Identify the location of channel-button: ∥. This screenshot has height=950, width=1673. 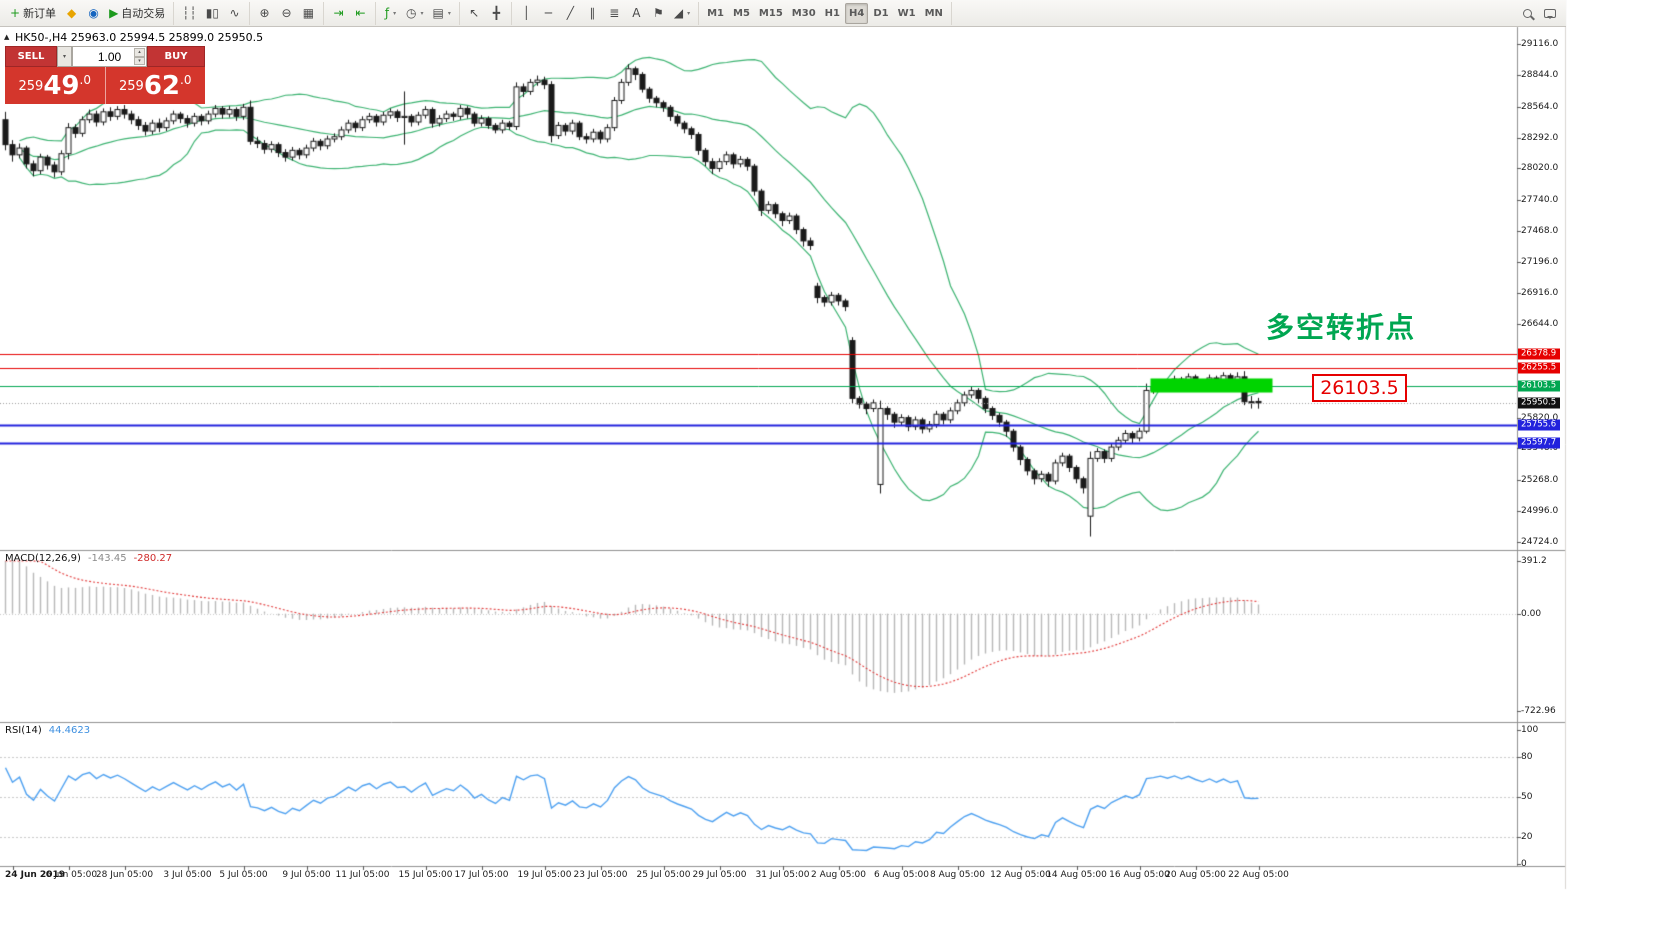
(592, 13).